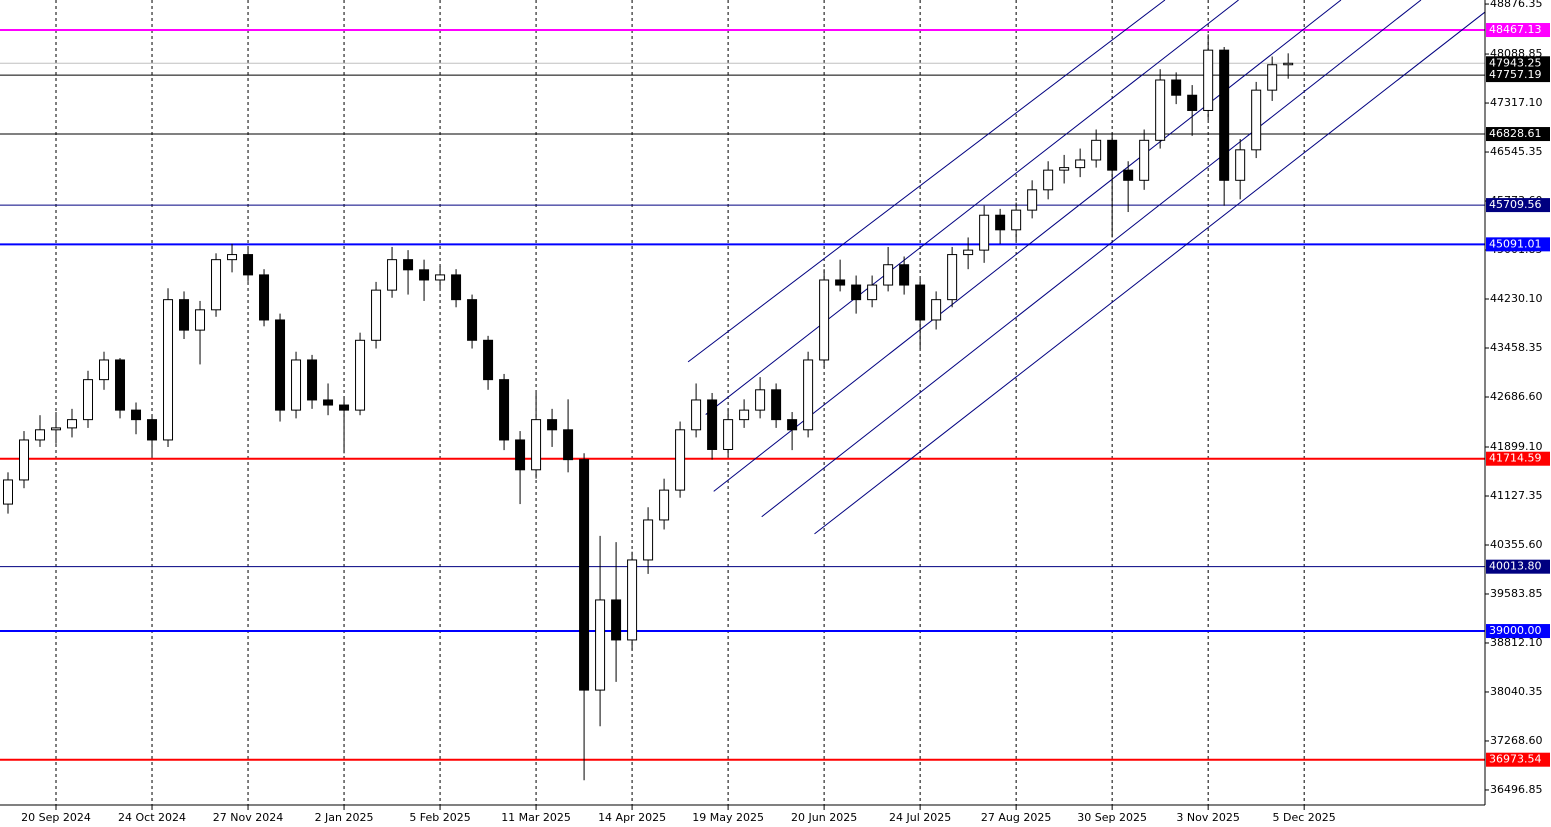  Describe the element at coordinates (1516, 642) in the screenshot. I see `y-tick-label: 38812.10` at that location.